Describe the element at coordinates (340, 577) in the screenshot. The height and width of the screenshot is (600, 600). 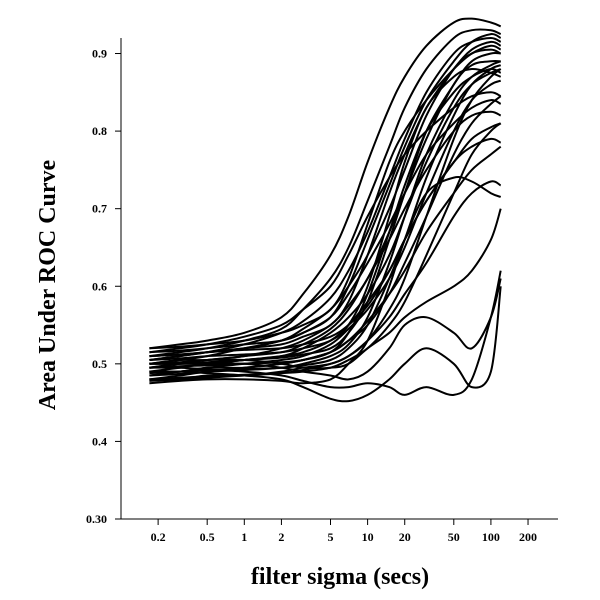
I see `x-axis-title: filter sigma (secs)` at that location.